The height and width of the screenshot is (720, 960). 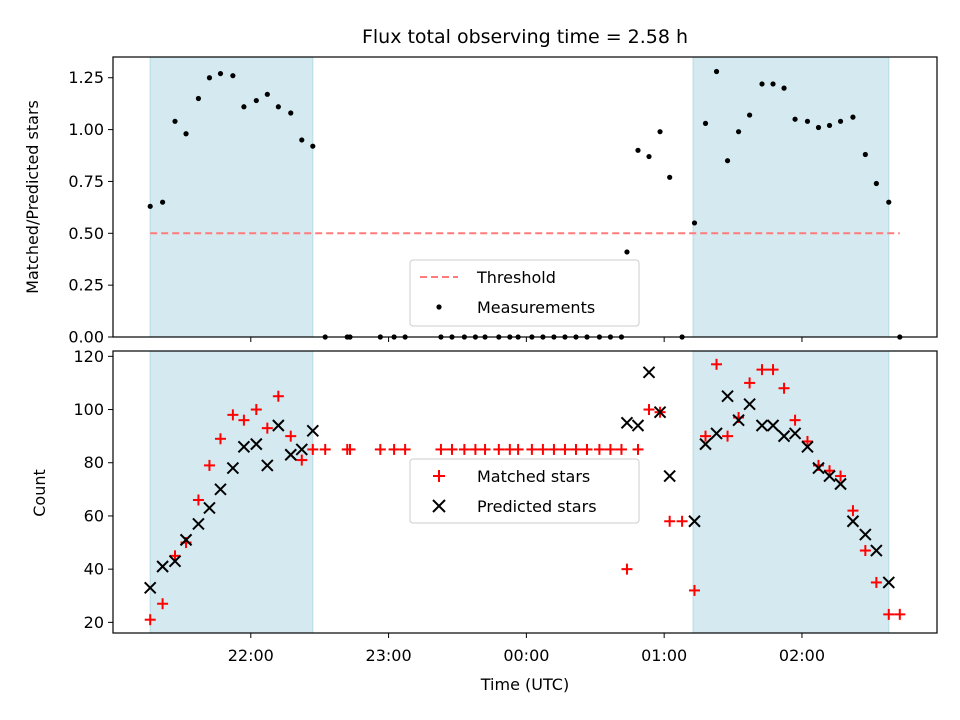 I want to click on ratio-legend: Threshold Measurements, so click(x=524, y=293).